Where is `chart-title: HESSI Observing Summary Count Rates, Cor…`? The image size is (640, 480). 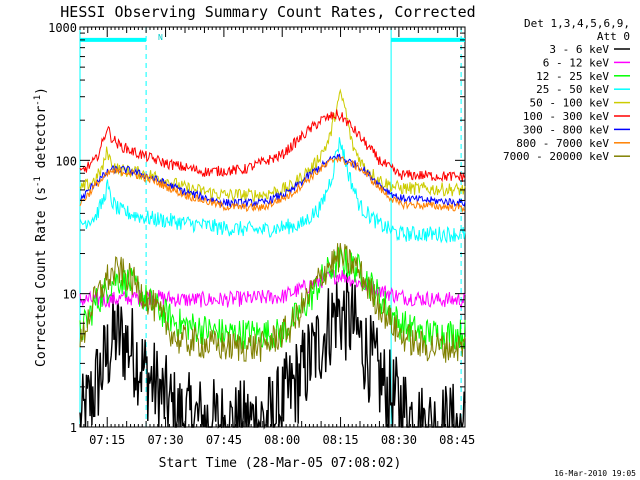 chart-title: HESSI Observing Summary Count Rates, Cor… is located at coordinates (267, 12).